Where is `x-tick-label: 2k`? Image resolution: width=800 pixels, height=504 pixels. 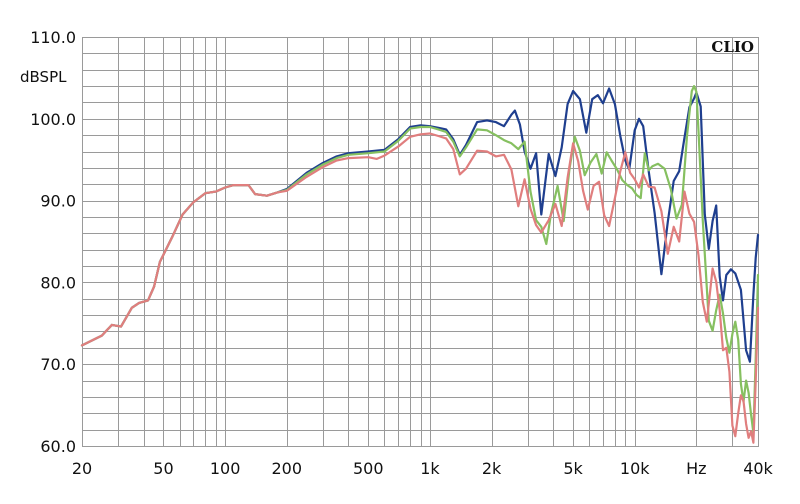
x-tick-label: 2k is located at coordinates (492, 468).